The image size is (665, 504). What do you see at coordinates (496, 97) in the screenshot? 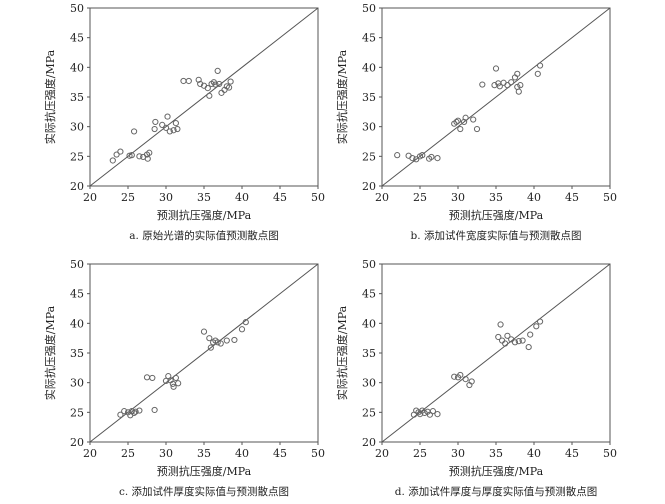
I see `reference-line` at bounding box center [496, 97].